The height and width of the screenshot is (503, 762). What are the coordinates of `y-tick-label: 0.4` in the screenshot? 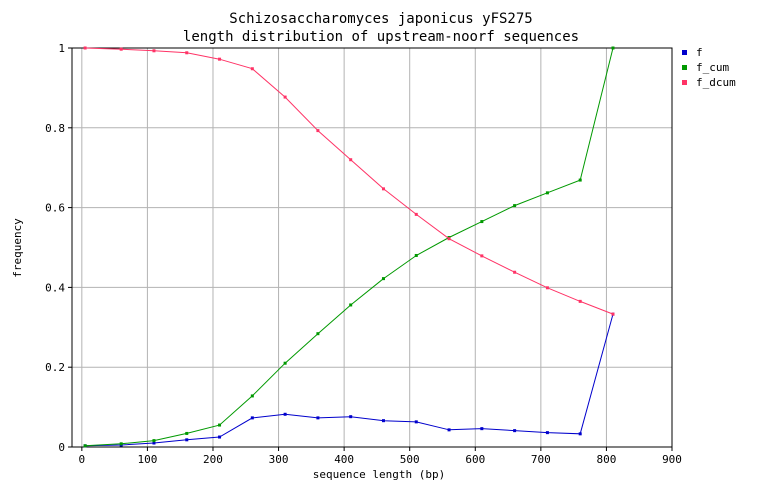 It's located at (55, 287).